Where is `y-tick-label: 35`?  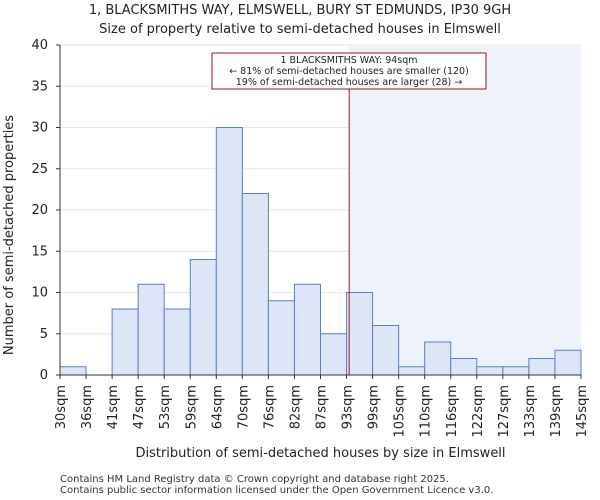
y-tick-label: 35 is located at coordinates (39, 86).